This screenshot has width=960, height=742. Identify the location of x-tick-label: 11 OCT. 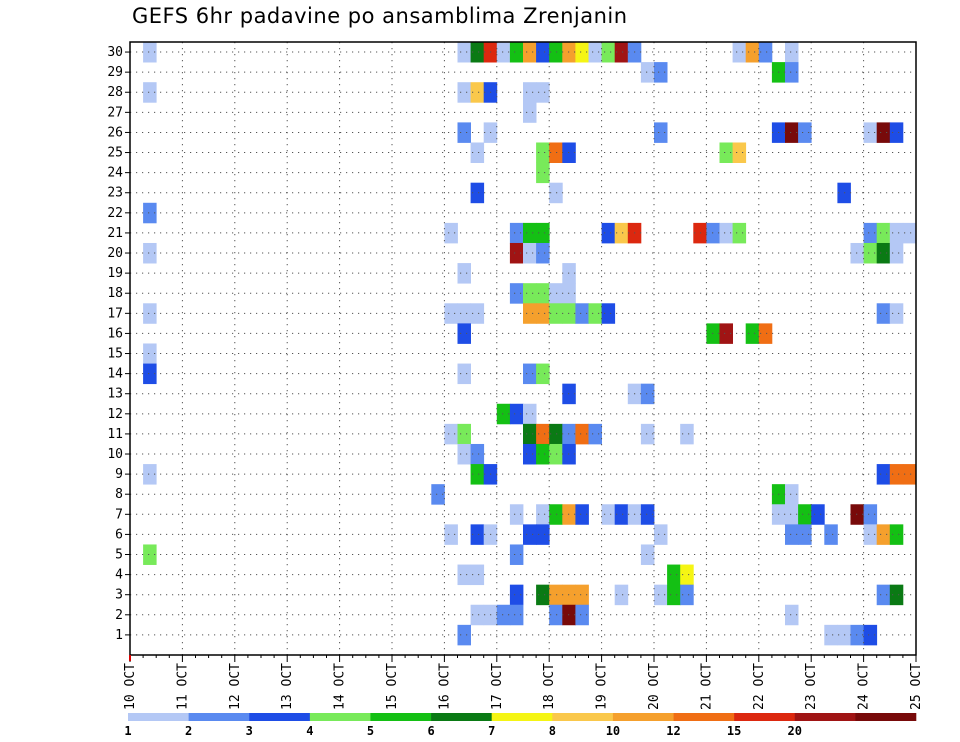
(182, 686).